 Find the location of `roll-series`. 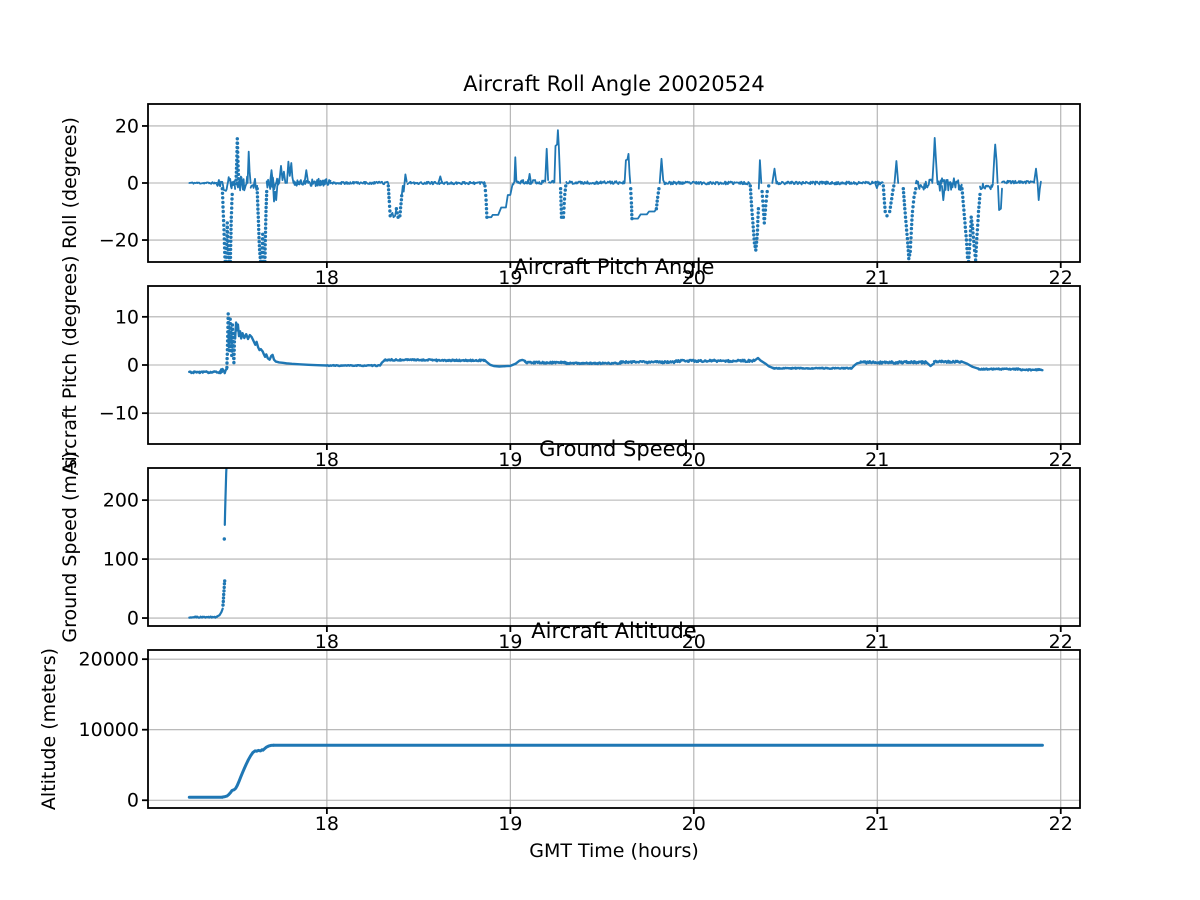

roll-series is located at coordinates (615, 195).